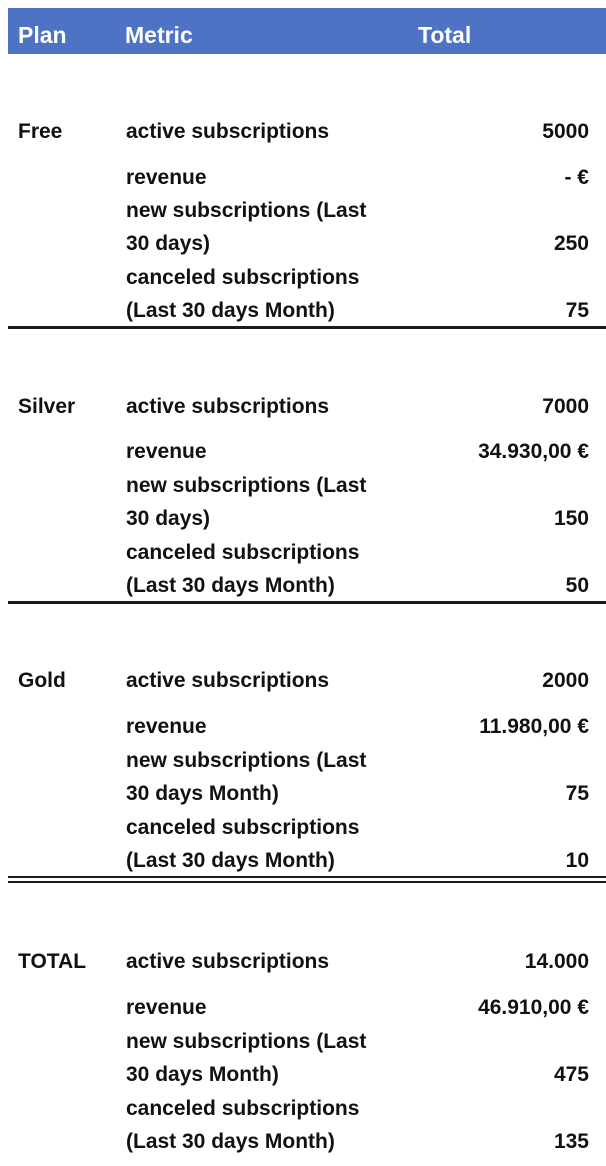 This screenshot has width=606, height=1166. Describe the element at coordinates (42, 680) in the screenshot. I see `plan-name: Gold` at that location.